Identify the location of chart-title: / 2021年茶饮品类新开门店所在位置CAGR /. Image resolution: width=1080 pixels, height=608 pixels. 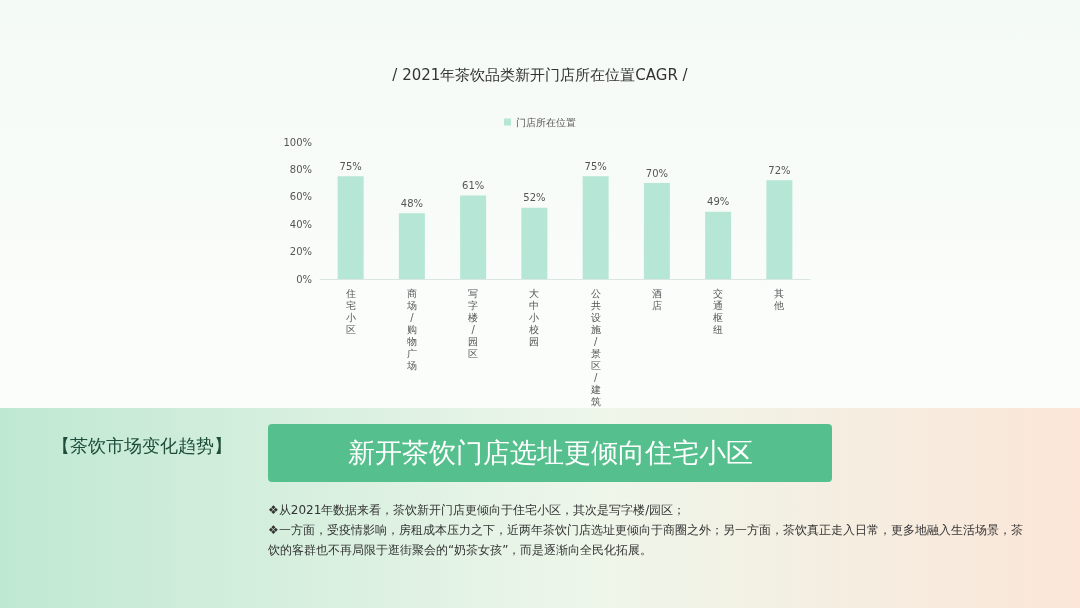
(540, 74).